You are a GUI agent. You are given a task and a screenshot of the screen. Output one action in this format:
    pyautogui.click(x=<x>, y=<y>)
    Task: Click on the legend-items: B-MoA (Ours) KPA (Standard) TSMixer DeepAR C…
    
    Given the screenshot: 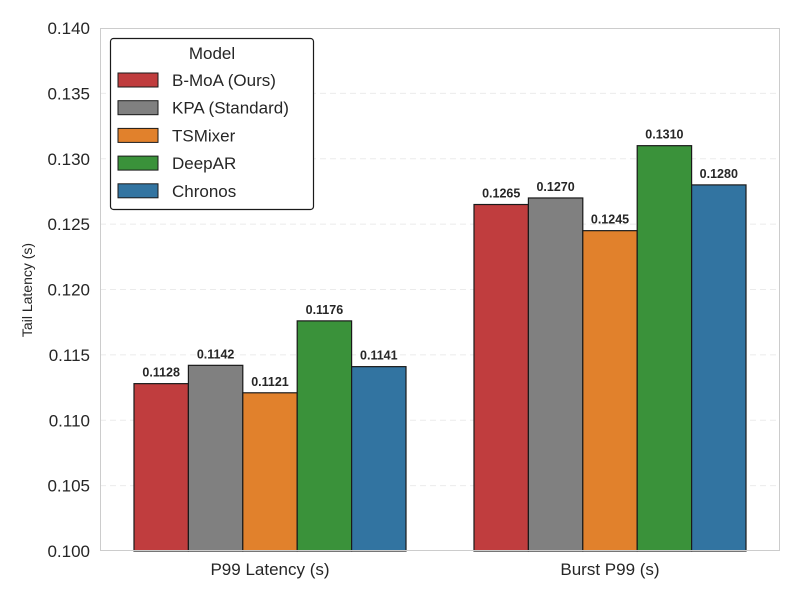 What is the action you would take?
    pyautogui.click(x=203, y=136)
    